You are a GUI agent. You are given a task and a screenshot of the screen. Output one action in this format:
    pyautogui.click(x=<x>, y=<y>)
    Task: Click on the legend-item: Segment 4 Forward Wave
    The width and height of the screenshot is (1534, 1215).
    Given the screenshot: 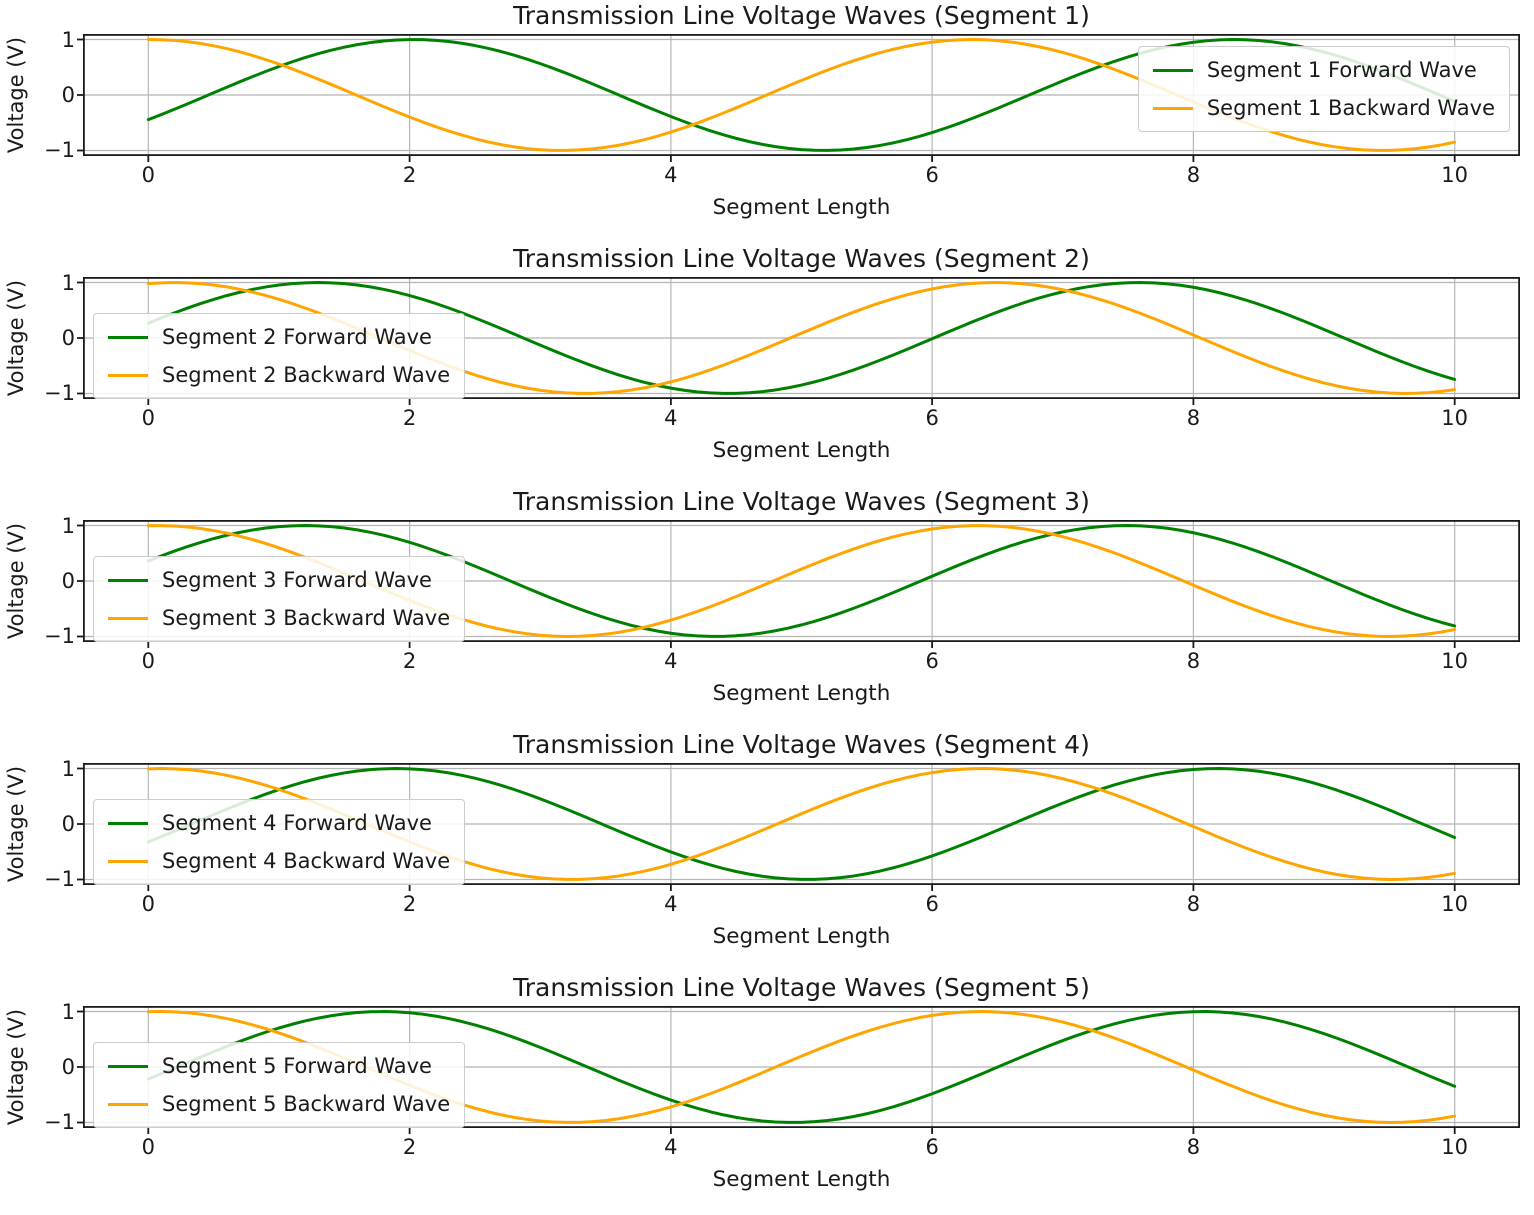 What is the action you would take?
    pyautogui.click(x=279, y=823)
    